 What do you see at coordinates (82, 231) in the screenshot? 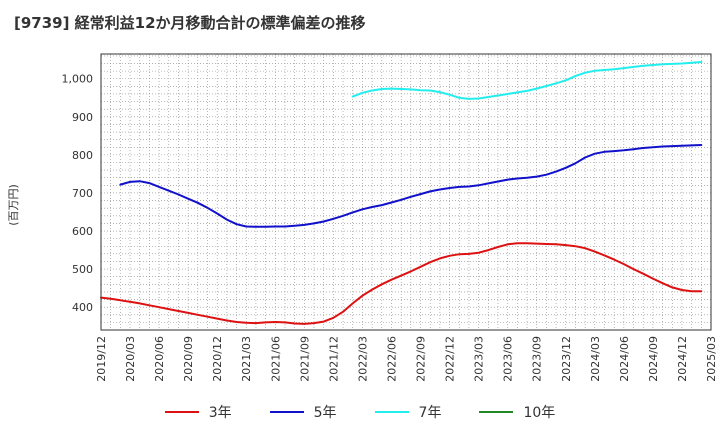
I see `y-tick-label: 600` at bounding box center [82, 231].